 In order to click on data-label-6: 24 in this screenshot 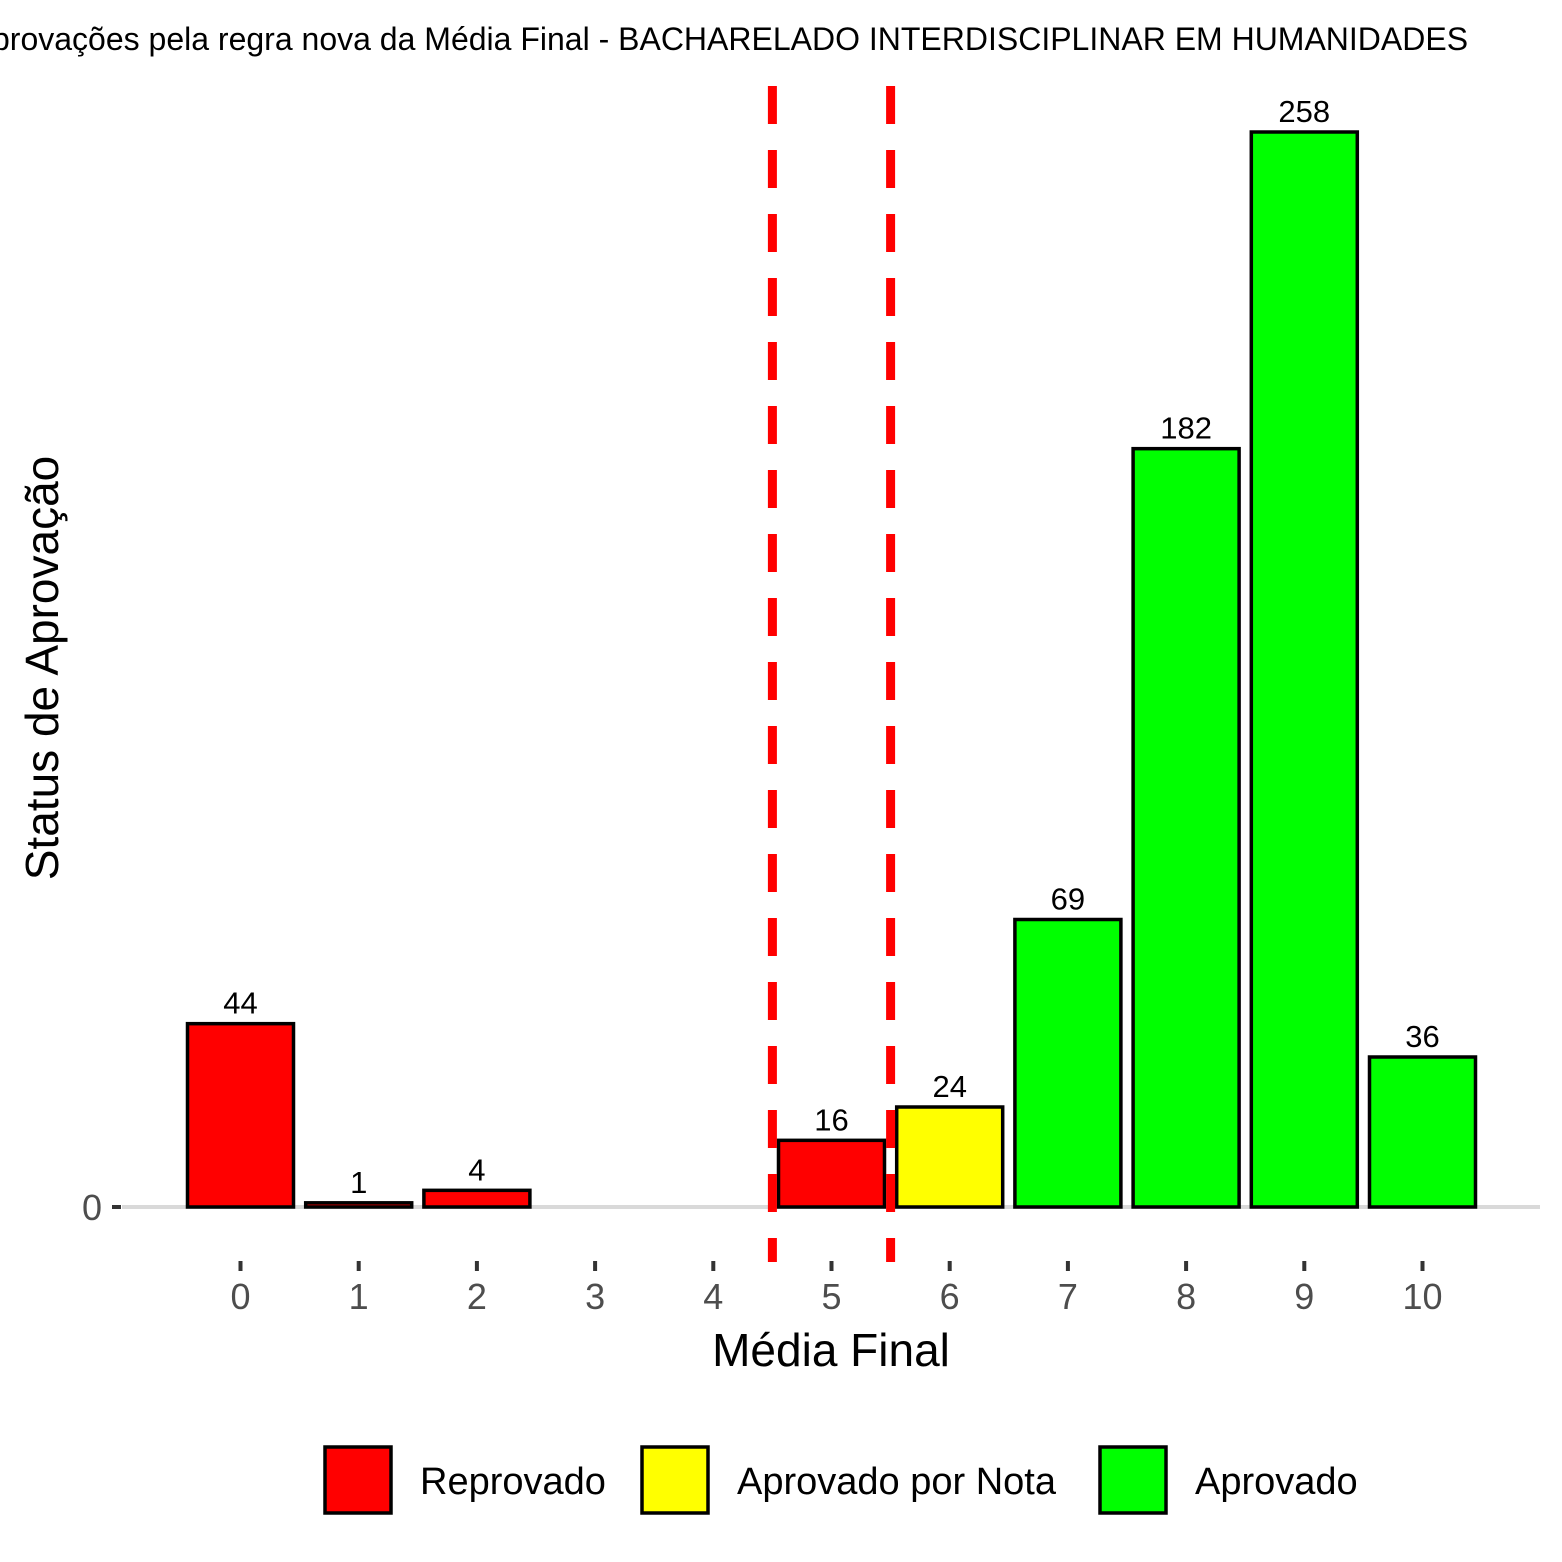, I will do `click(949, 1086)`.